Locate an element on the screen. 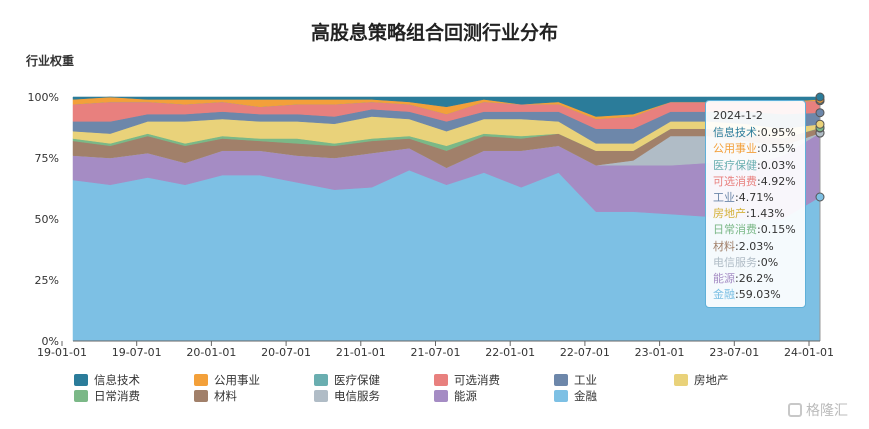 This screenshot has width=869, height=429. x-tick-label: 19-01-01 is located at coordinates (62, 352).